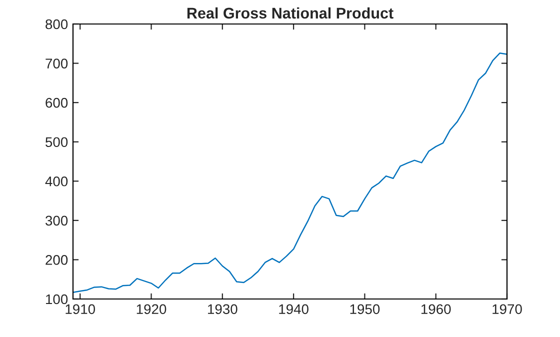  Describe the element at coordinates (293, 309) in the screenshot. I see `x-tick-label: 1940` at that location.